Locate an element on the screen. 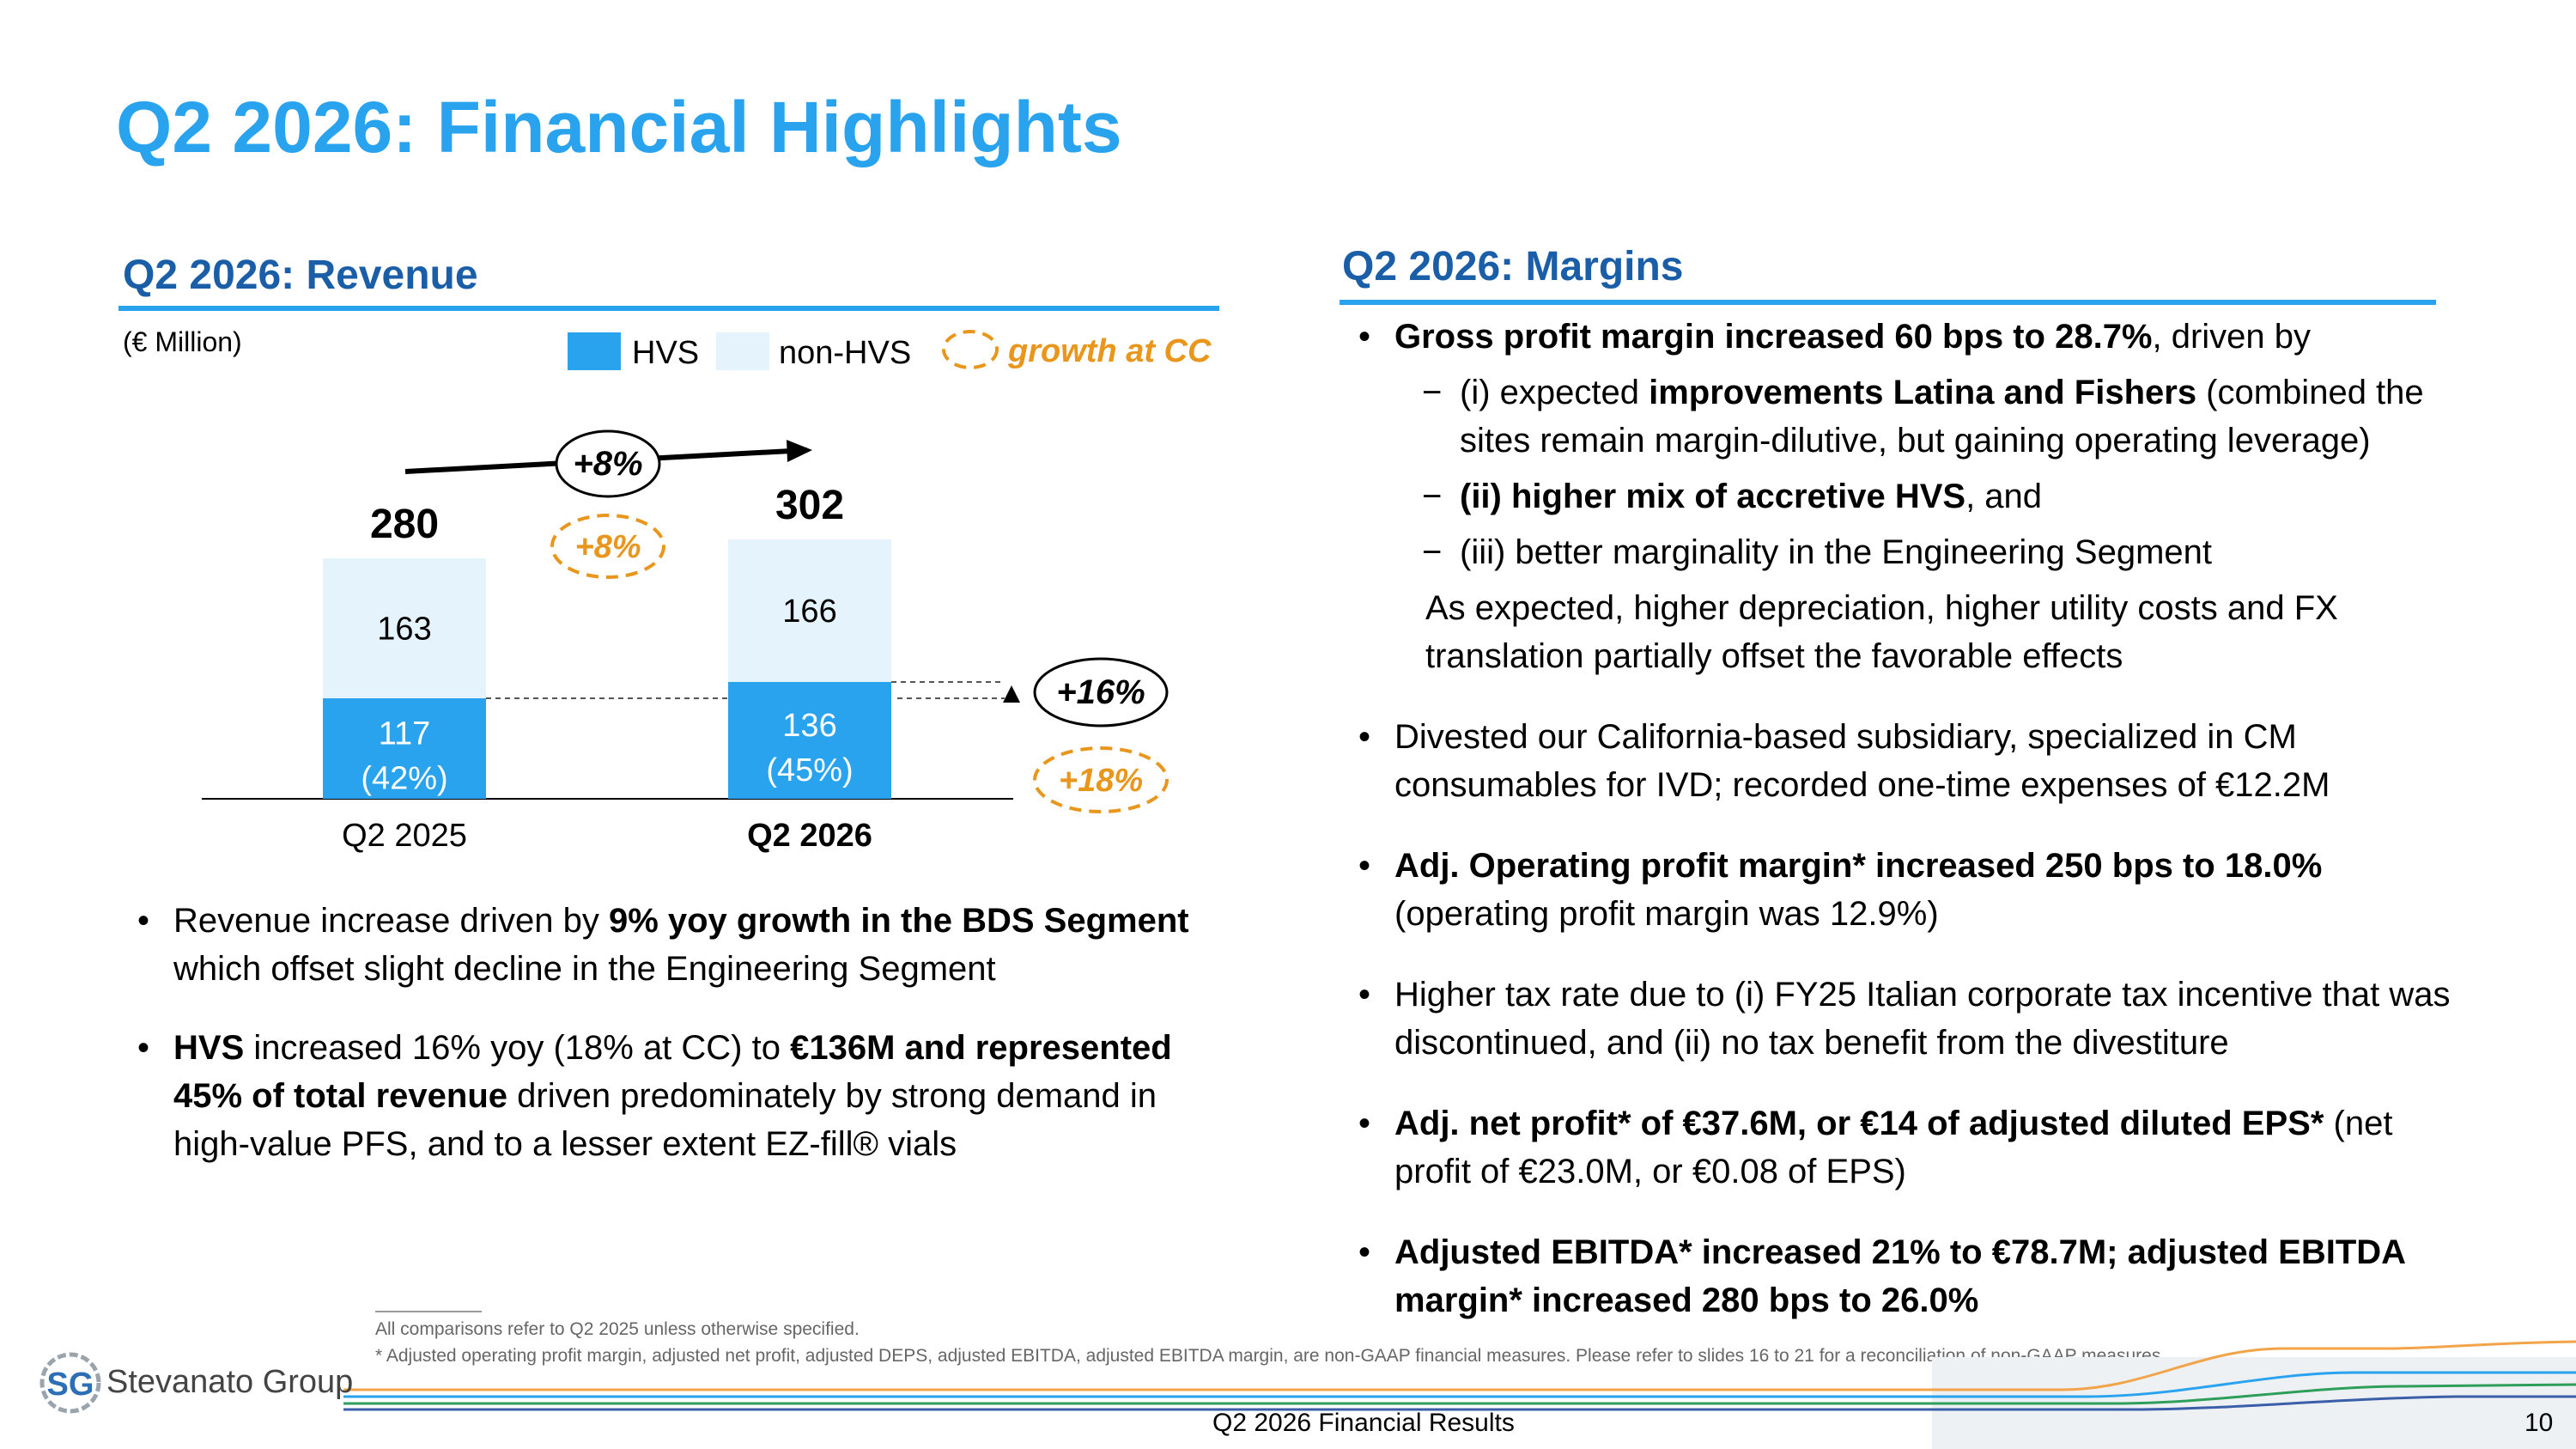 This screenshot has width=2576, height=1449. bold-run: 9% yoy growth in the BDS Segment is located at coordinates (899, 921).